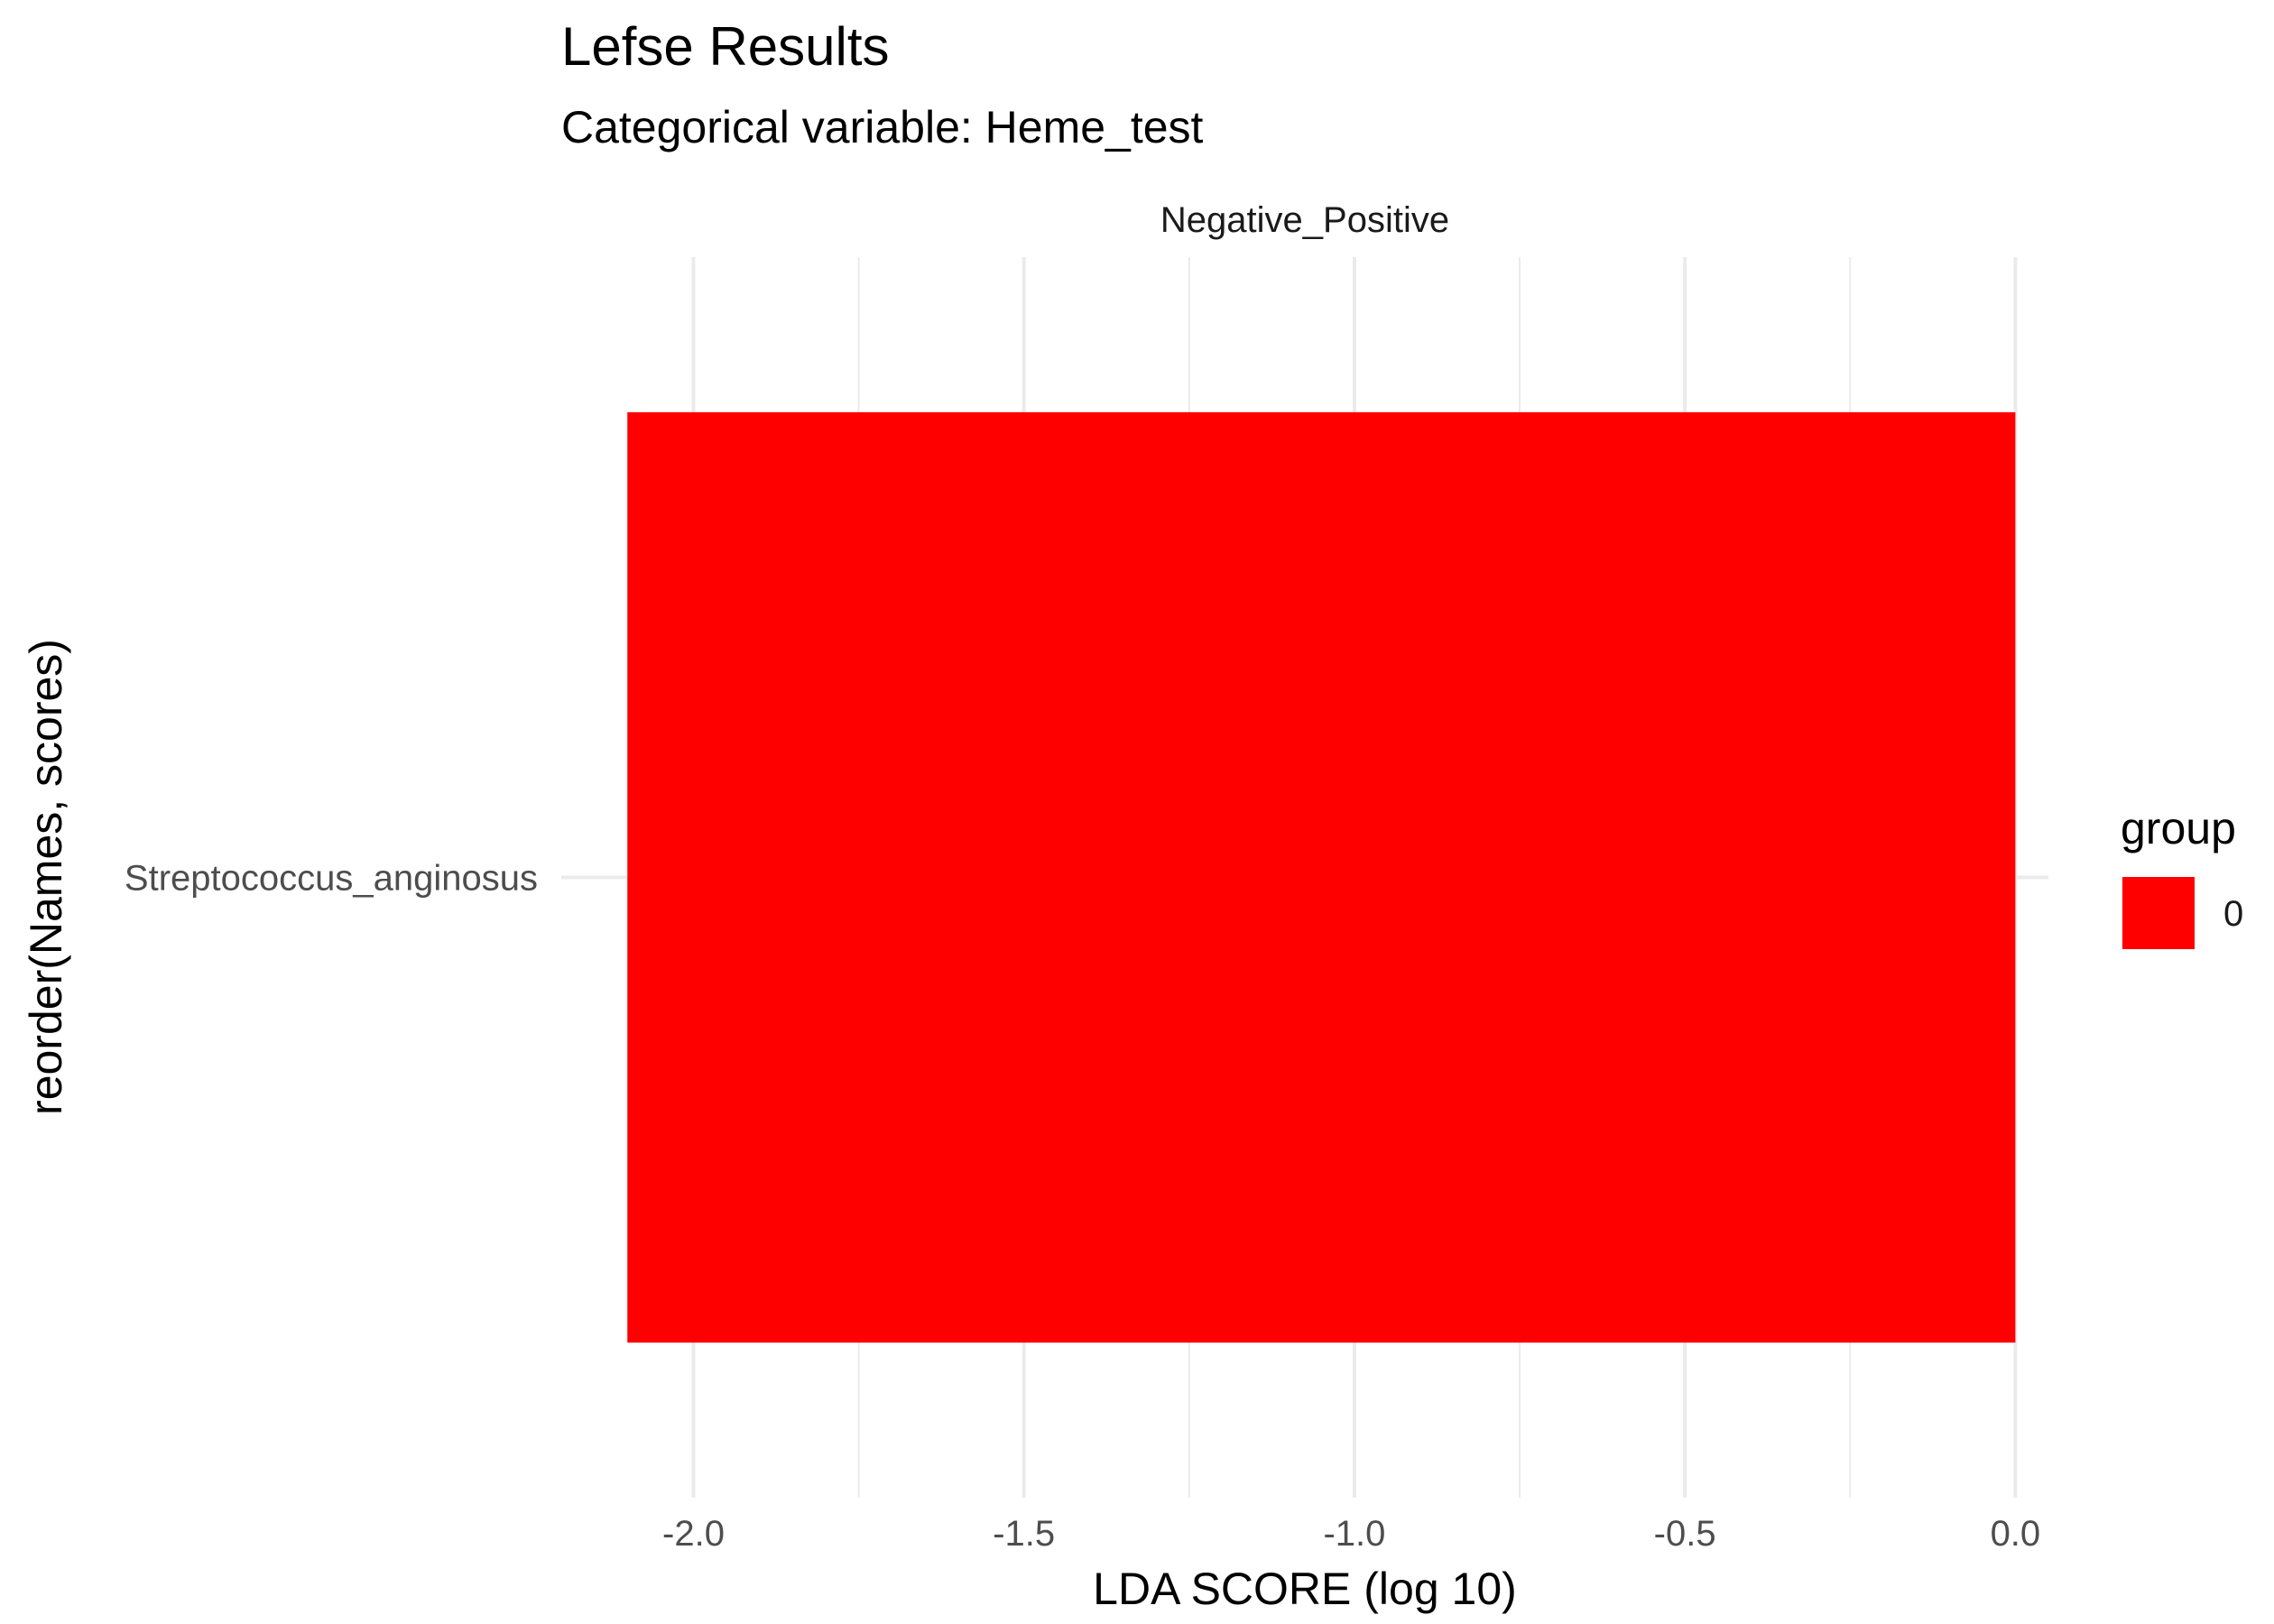 Image resolution: width=2274 pixels, height=1624 pixels. I want to click on legend-title: group, so click(2179, 829).